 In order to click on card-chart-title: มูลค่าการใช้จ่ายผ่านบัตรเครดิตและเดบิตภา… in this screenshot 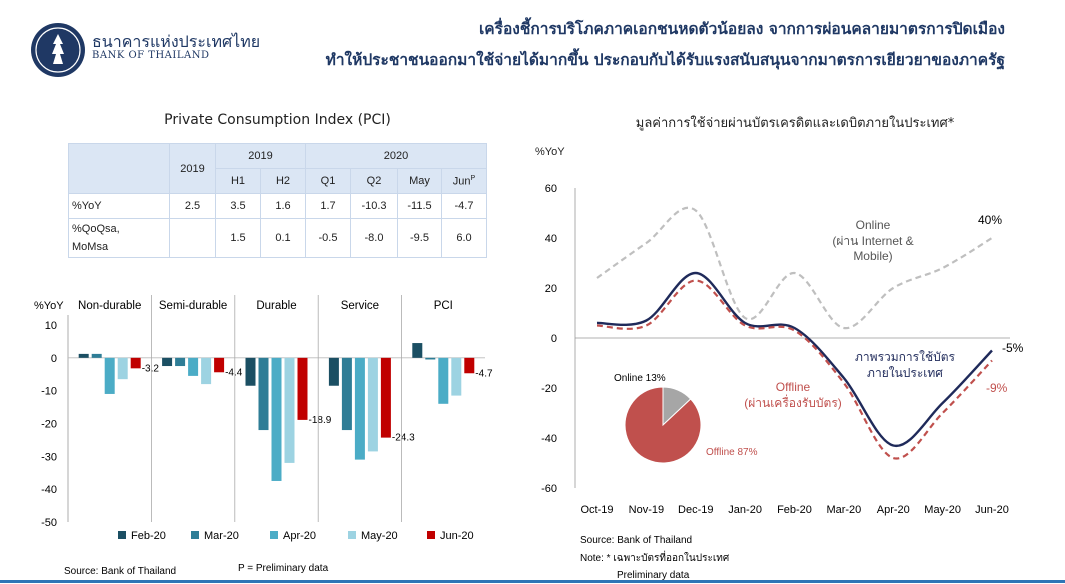, I will do `click(795, 123)`.